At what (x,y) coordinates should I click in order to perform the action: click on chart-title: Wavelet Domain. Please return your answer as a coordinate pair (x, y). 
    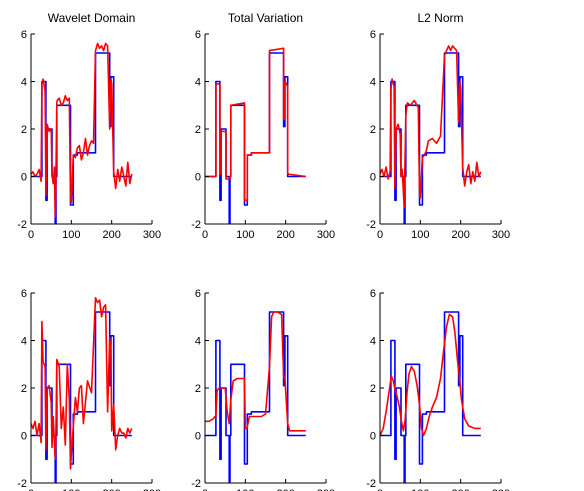
    Looking at the image, I should click on (92, 18).